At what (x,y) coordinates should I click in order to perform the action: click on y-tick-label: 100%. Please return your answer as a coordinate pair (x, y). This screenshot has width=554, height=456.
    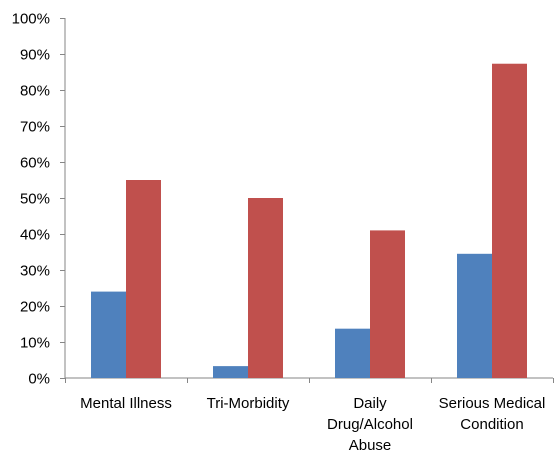
    Looking at the image, I should click on (31, 19).